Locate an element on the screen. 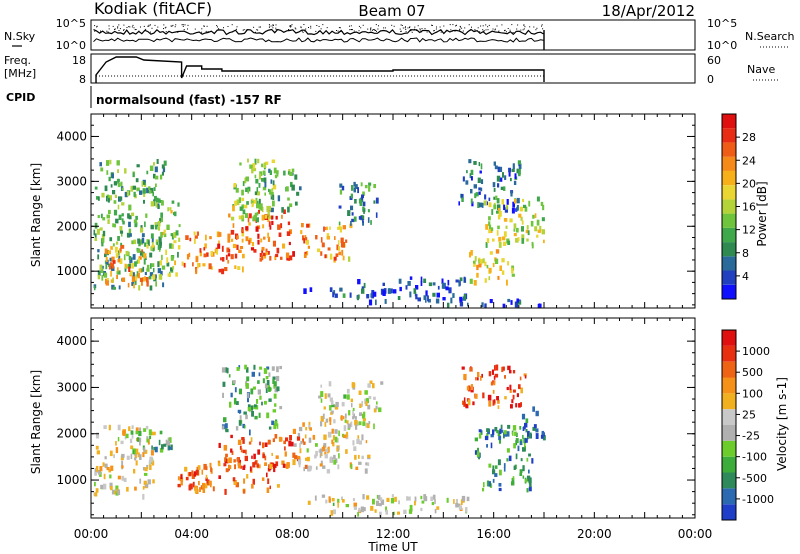  colorbar-tick-label: 28 is located at coordinates (749, 137).